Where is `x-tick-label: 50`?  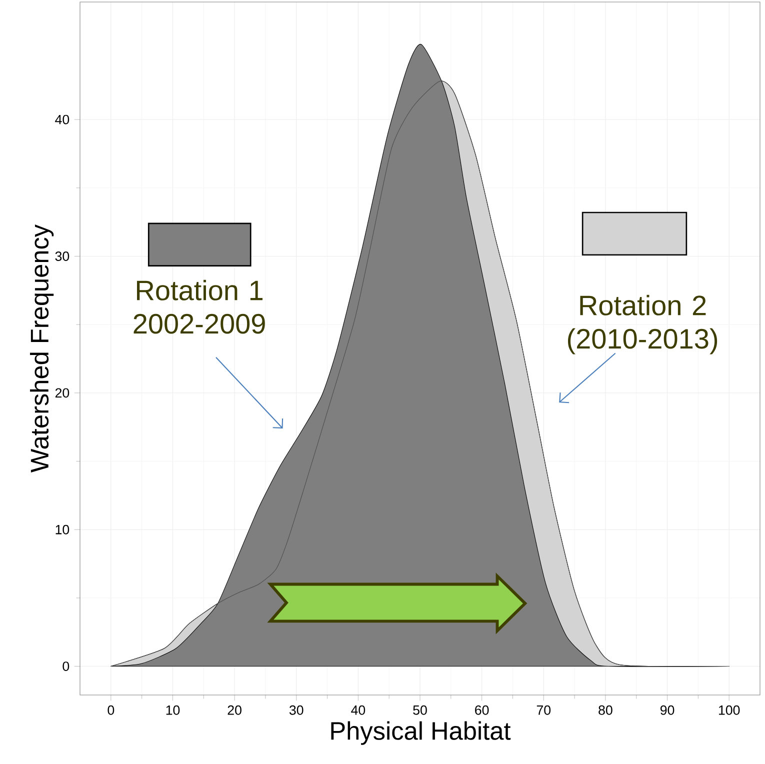
x-tick-label: 50 is located at coordinates (420, 710).